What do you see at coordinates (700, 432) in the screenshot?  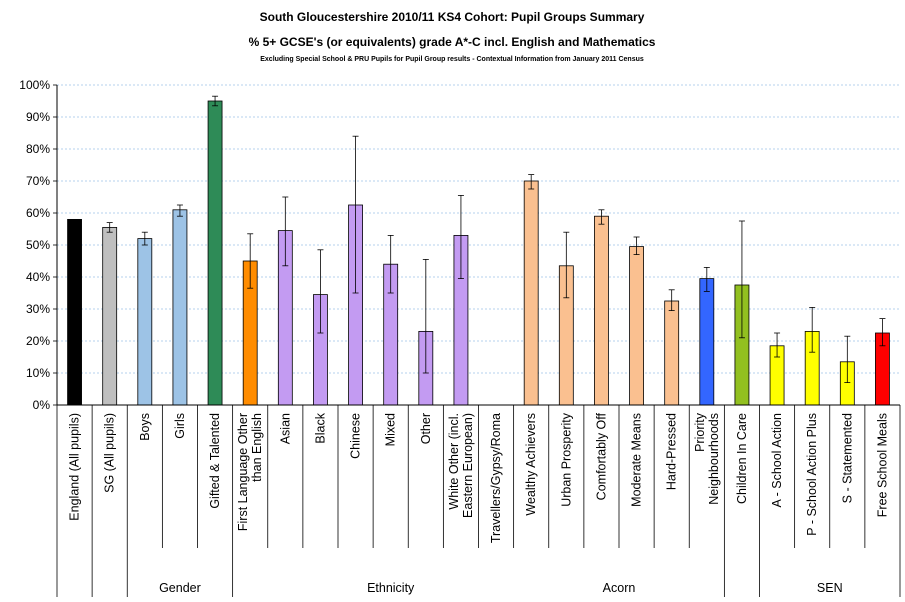 I see `category-label-line: Priority` at bounding box center [700, 432].